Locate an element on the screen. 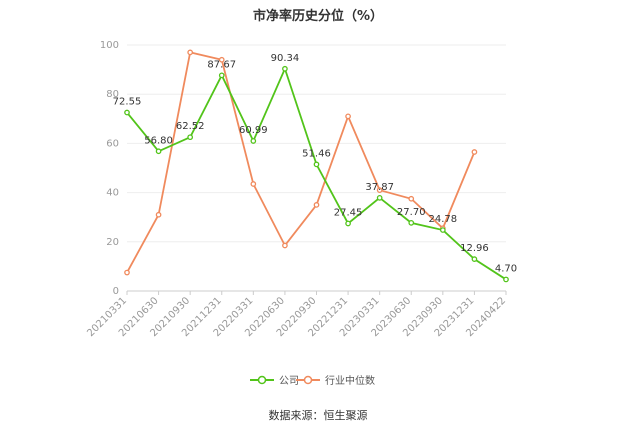 This screenshot has height=431, width=637. data-label: 72.55 is located at coordinates (127, 102).